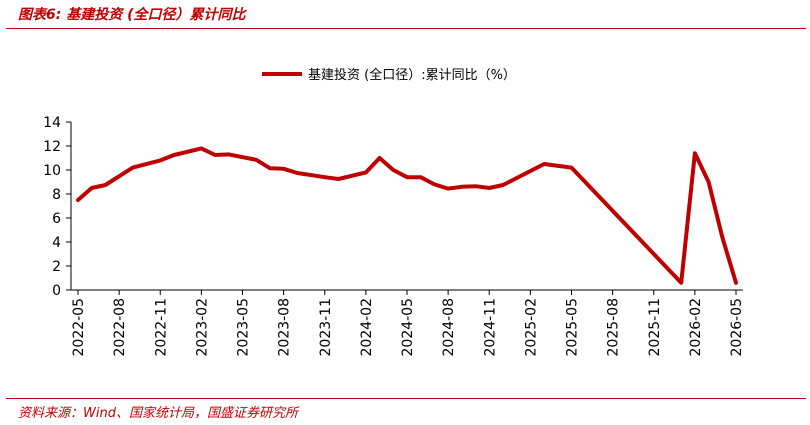 The width and height of the screenshot is (810, 425). Describe the element at coordinates (367, 327) in the screenshot. I see `x-tick-label: 2024-02` at that location.